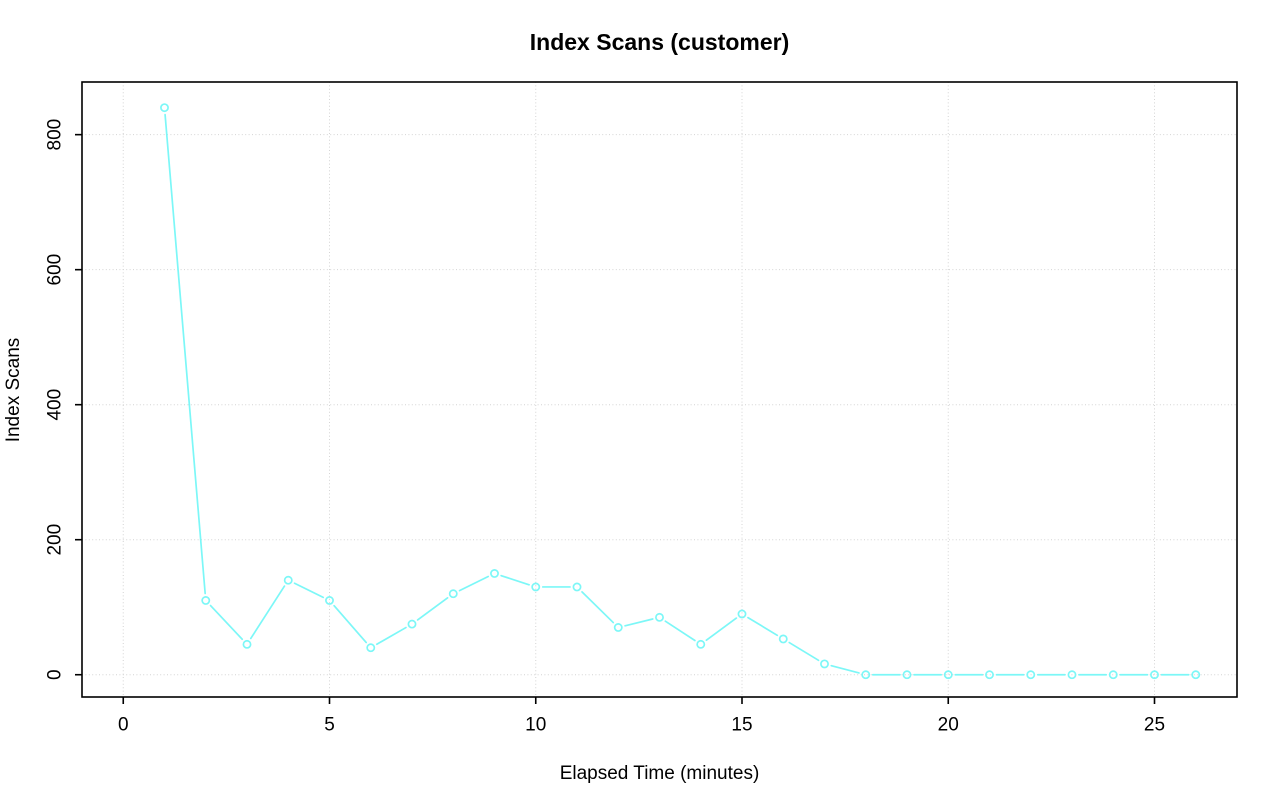 The width and height of the screenshot is (1280, 801). I want to click on y-tick-label: 600, so click(55, 270).